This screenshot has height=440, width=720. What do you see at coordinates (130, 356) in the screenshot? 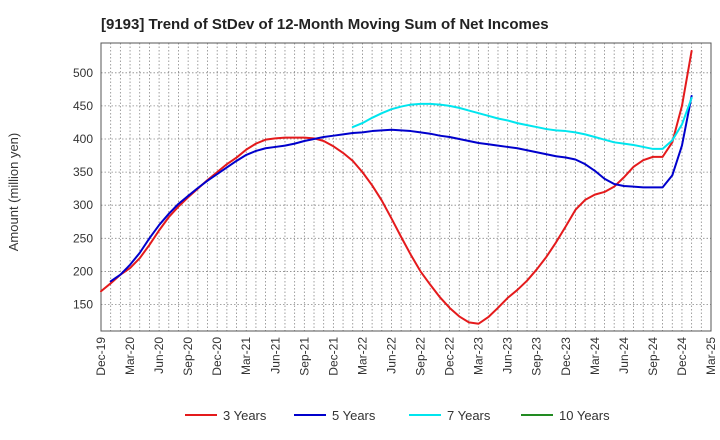
I see `x-tick-label: Mar-20` at bounding box center [130, 356].